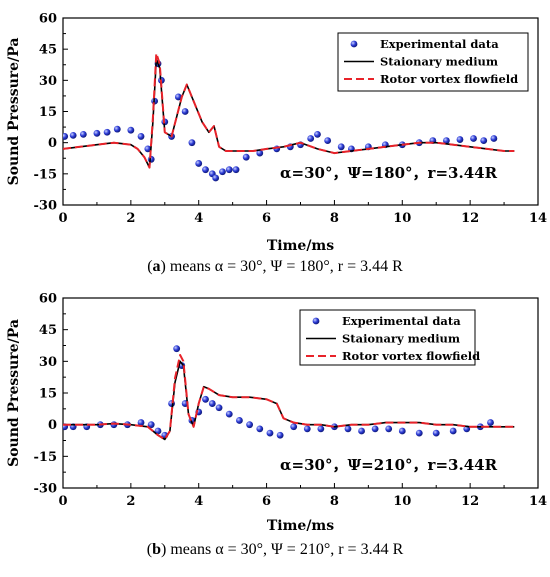  What do you see at coordinates (282, 549) in the screenshot?
I see `caption-b-text: ) means α = 30°, Ψ = 210°, r = 3.44 R` at bounding box center [282, 549].